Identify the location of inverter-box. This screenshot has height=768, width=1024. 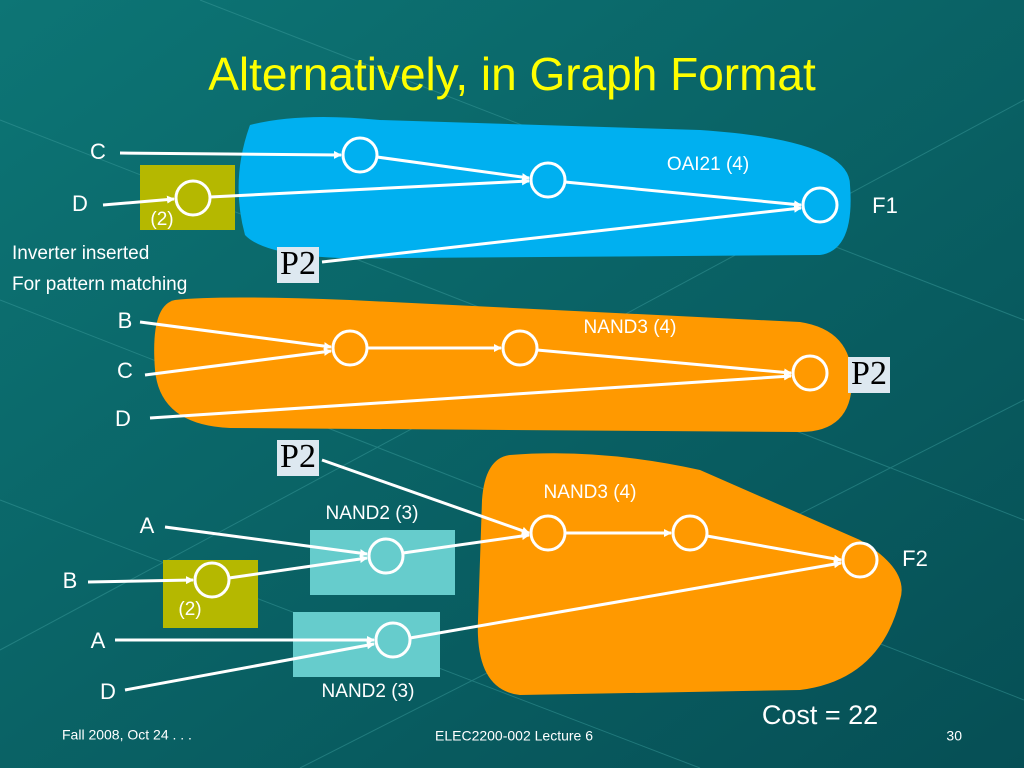
(210, 594).